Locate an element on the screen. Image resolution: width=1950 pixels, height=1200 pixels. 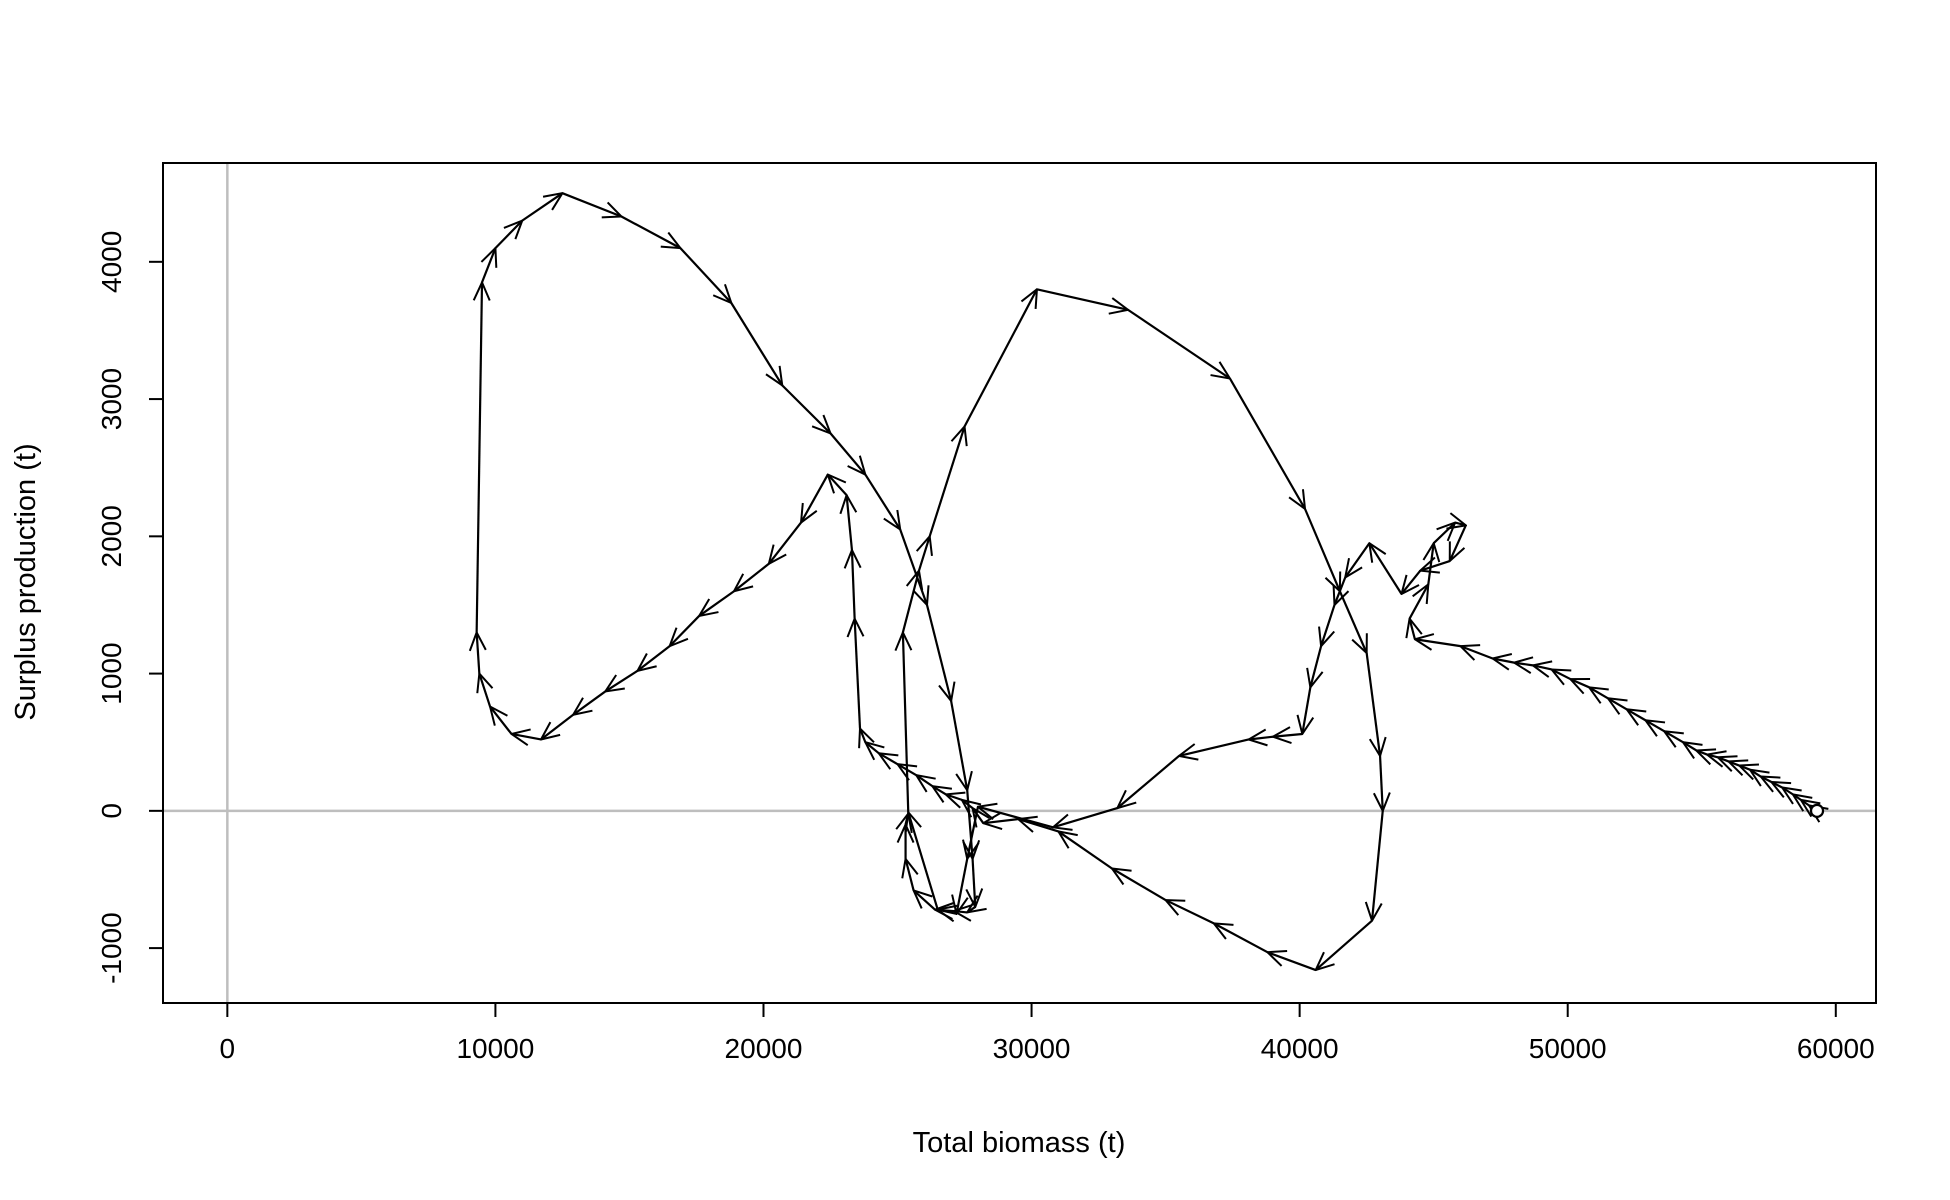
x-tick-label: 10000 is located at coordinates (495, 1048).